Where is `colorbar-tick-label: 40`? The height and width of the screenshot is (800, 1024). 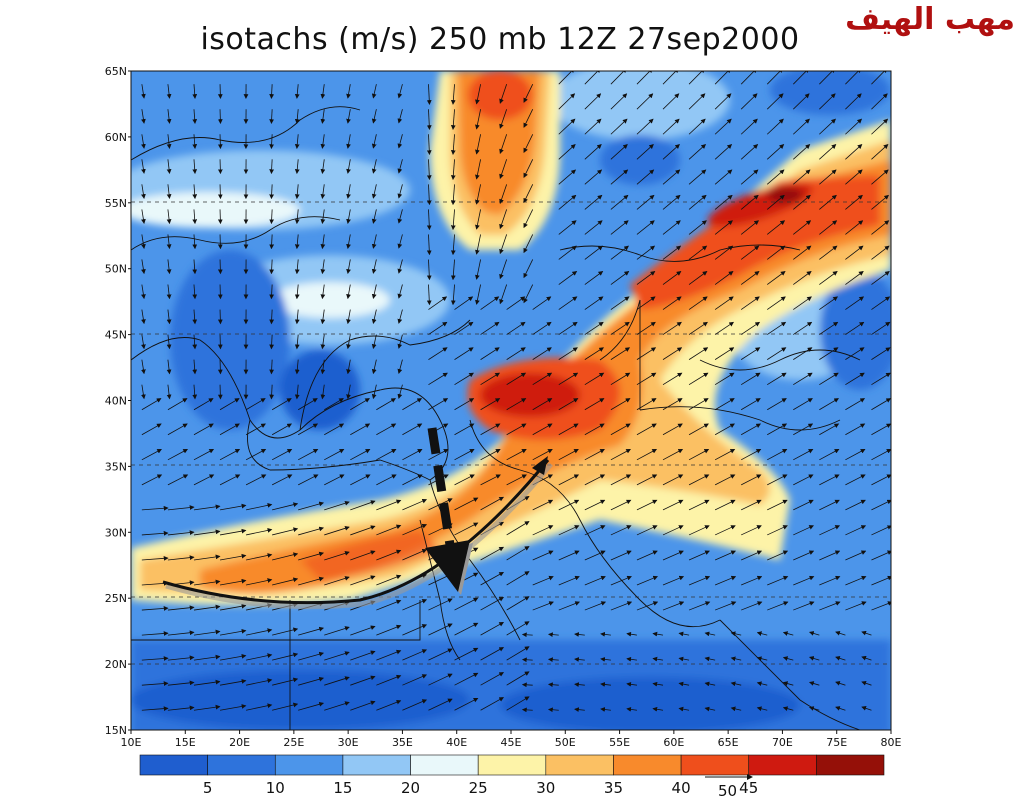
colorbar-tick-label: 40 is located at coordinates (681, 788).